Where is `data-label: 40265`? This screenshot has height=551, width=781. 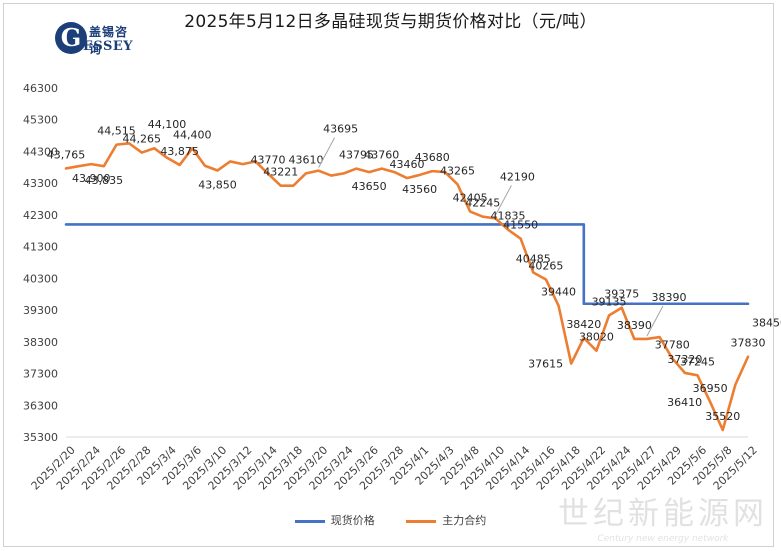 data-label: 40265 is located at coordinates (545, 265).